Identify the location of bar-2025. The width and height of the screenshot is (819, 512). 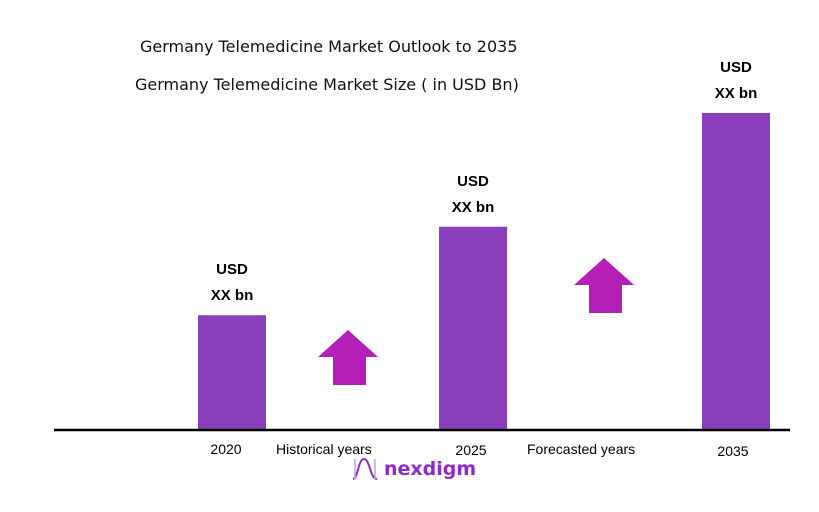
(473, 327).